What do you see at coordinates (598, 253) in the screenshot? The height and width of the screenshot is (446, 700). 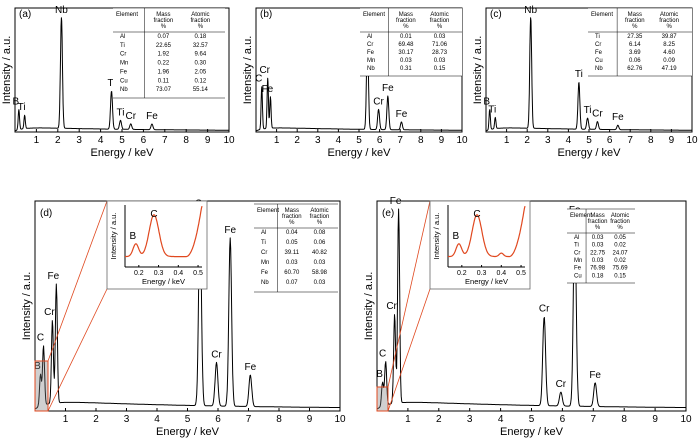 I see `table-cell: 22.75` at bounding box center [598, 253].